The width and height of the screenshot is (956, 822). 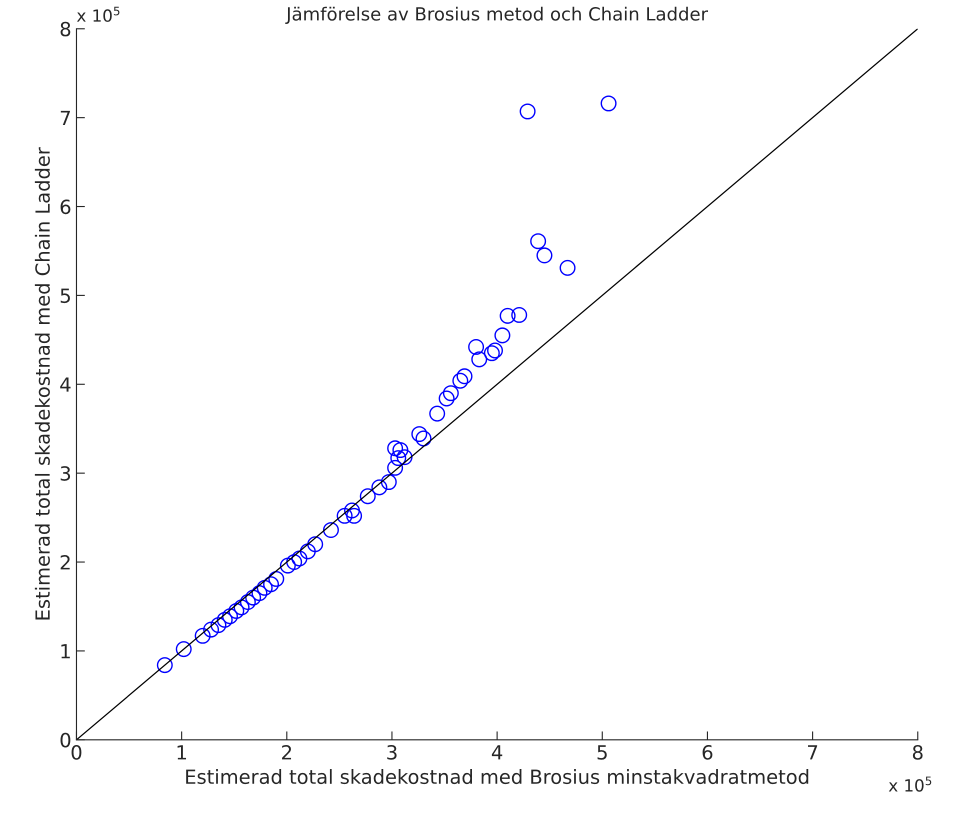 What do you see at coordinates (65, 29) in the screenshot?
I see `y-tick-label: 8` at bounding box center [65, 29].